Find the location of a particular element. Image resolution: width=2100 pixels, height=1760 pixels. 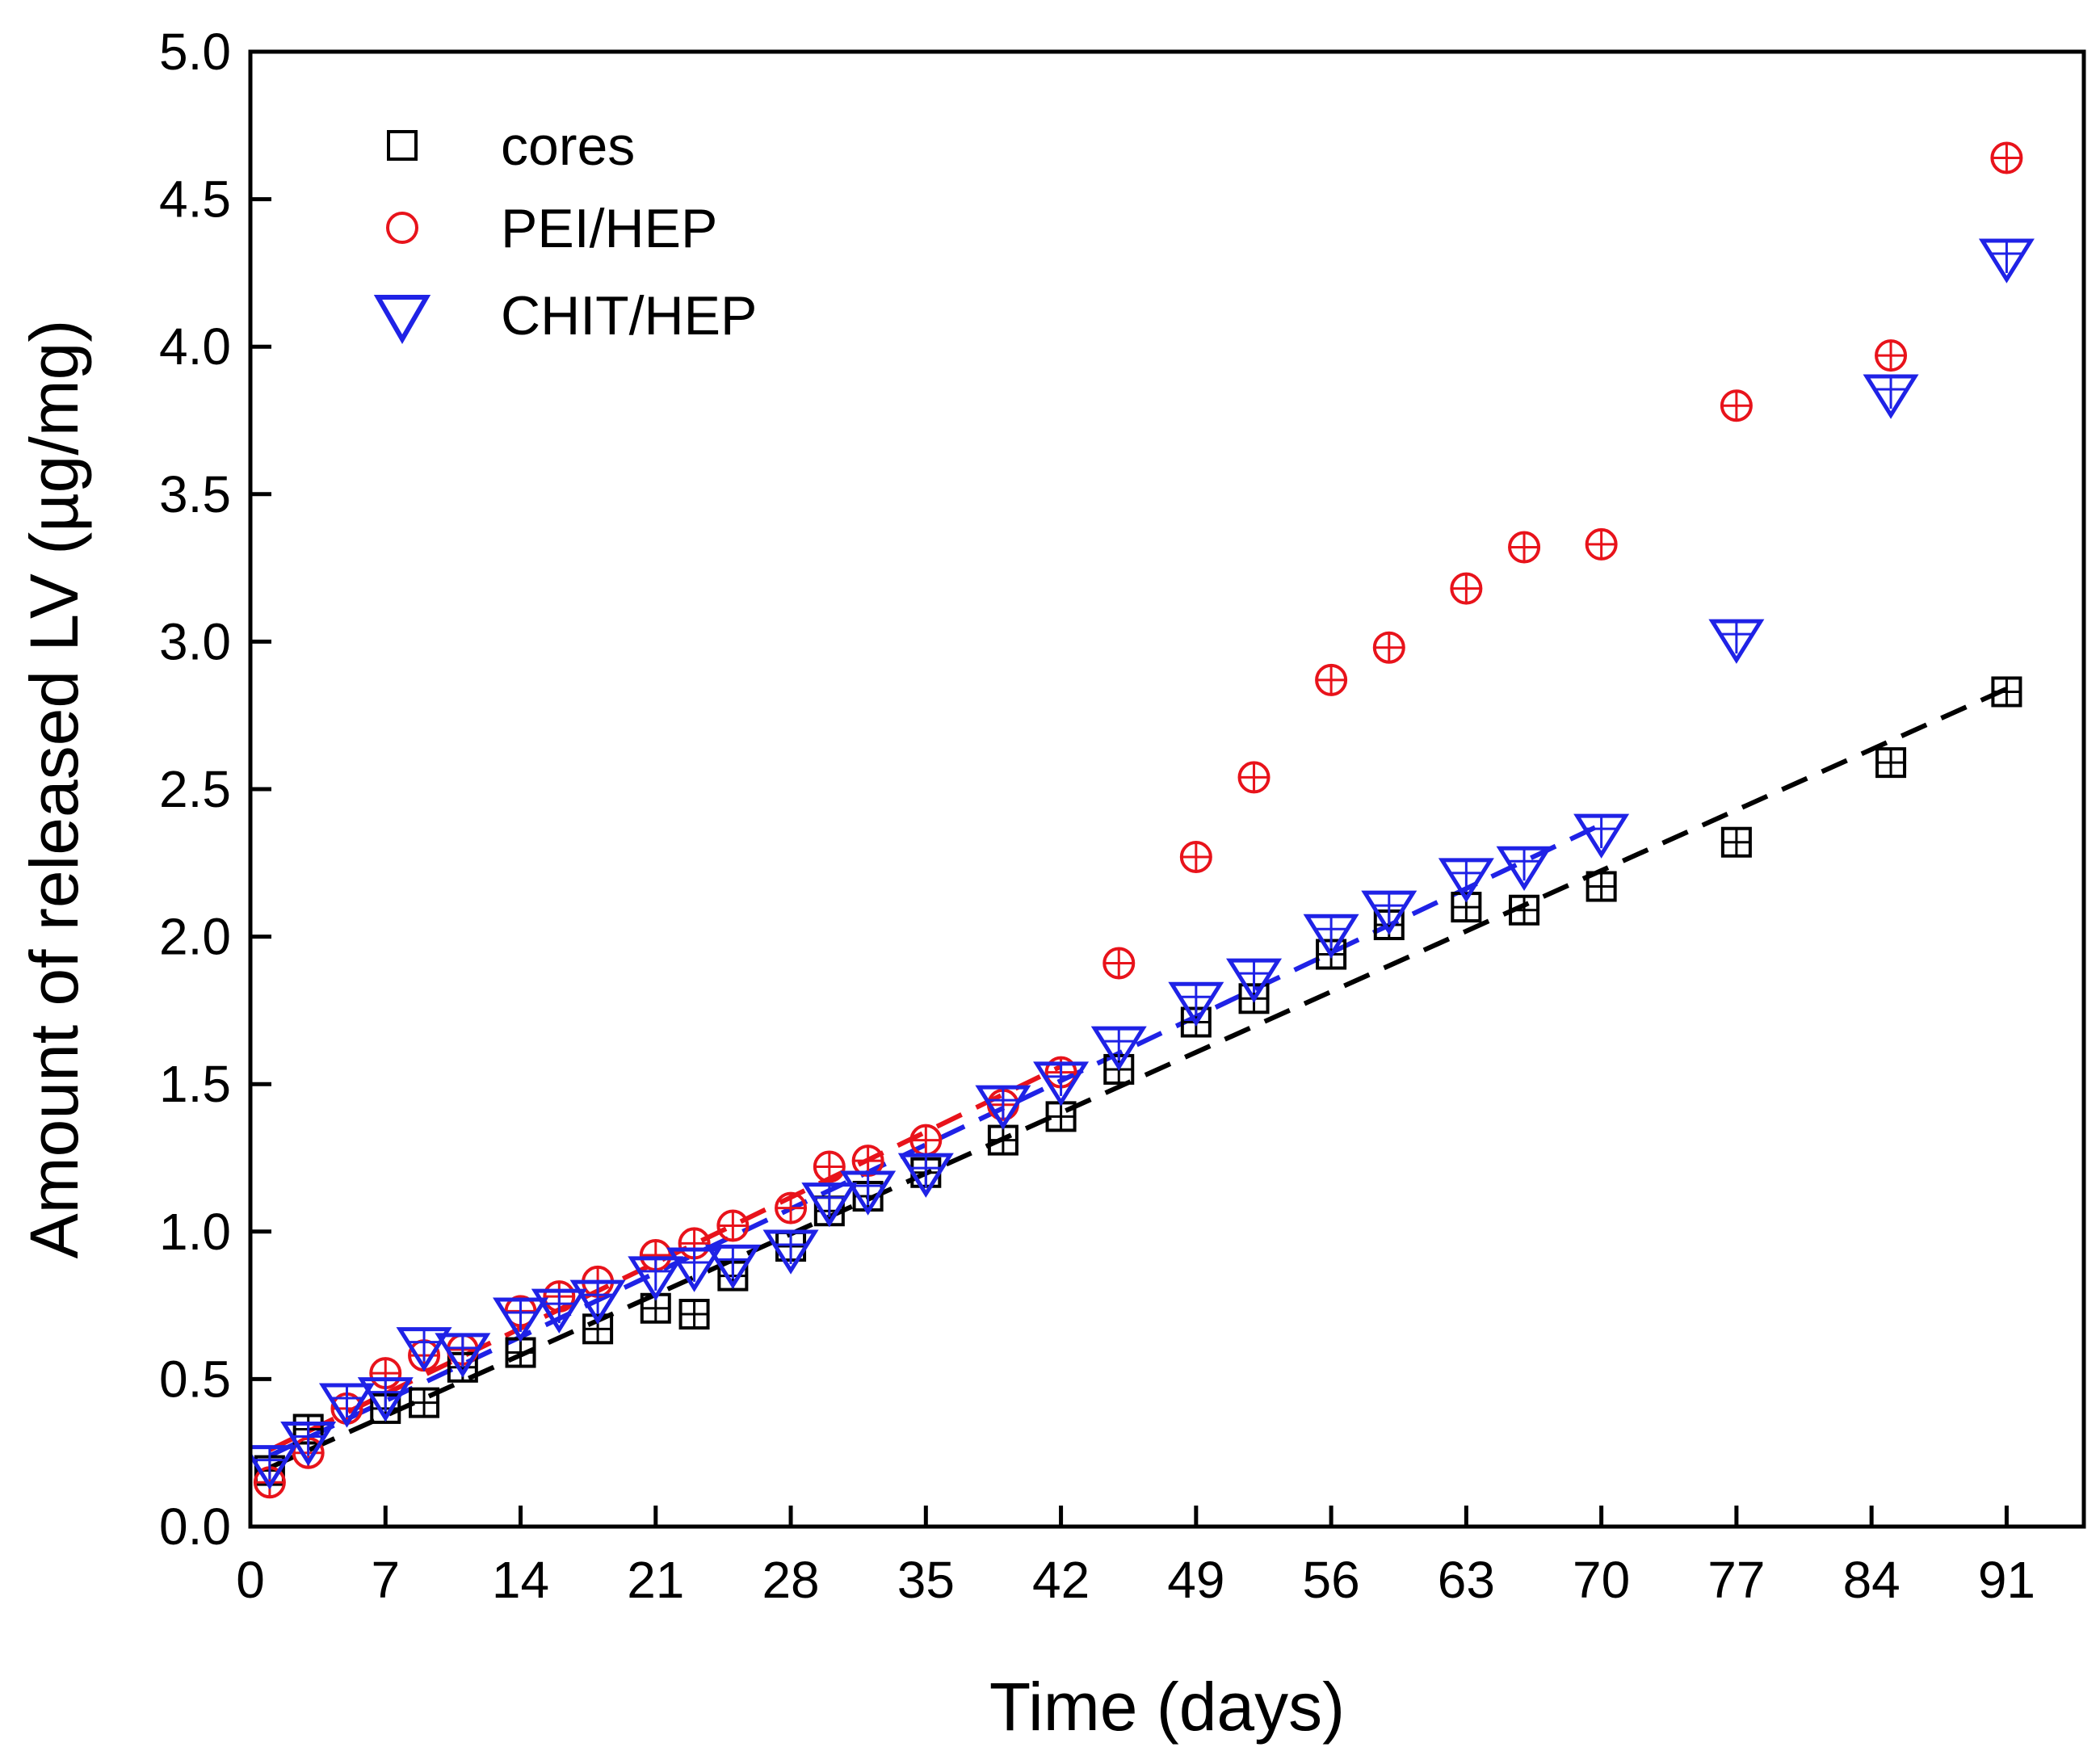

x-tick-label: 56 is located at coordinates (1332, 1580).